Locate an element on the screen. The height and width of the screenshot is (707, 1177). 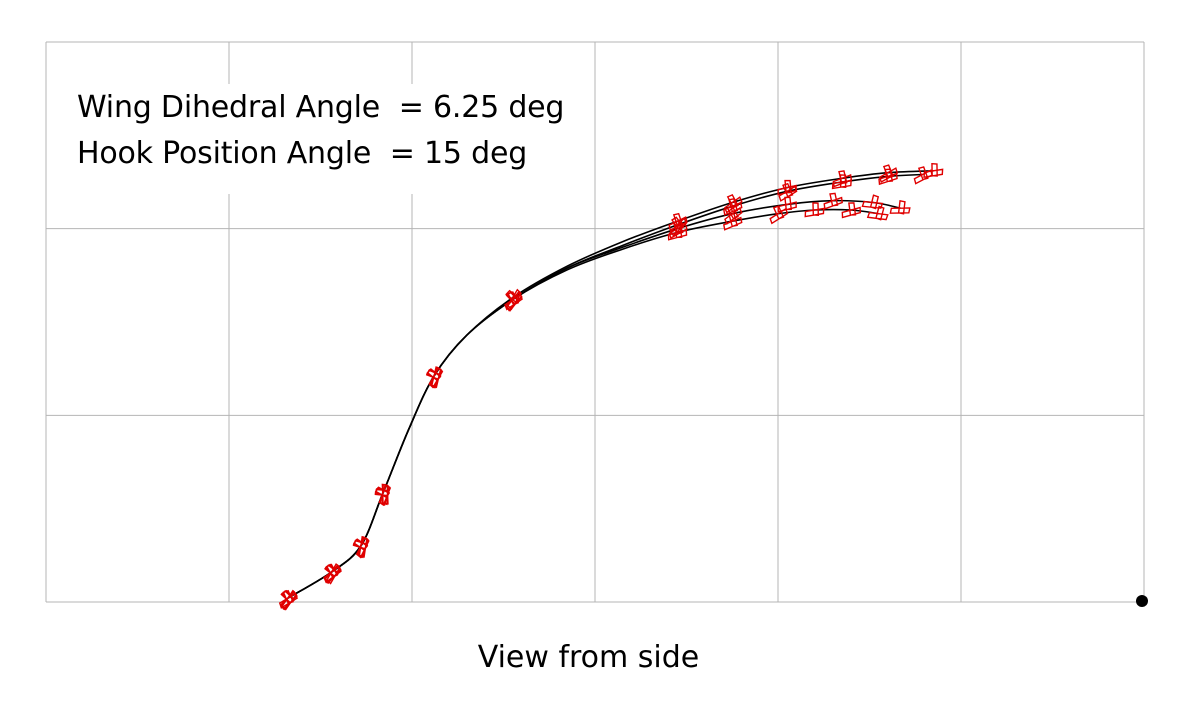
annotation-box is located at coordinates (322, 139).